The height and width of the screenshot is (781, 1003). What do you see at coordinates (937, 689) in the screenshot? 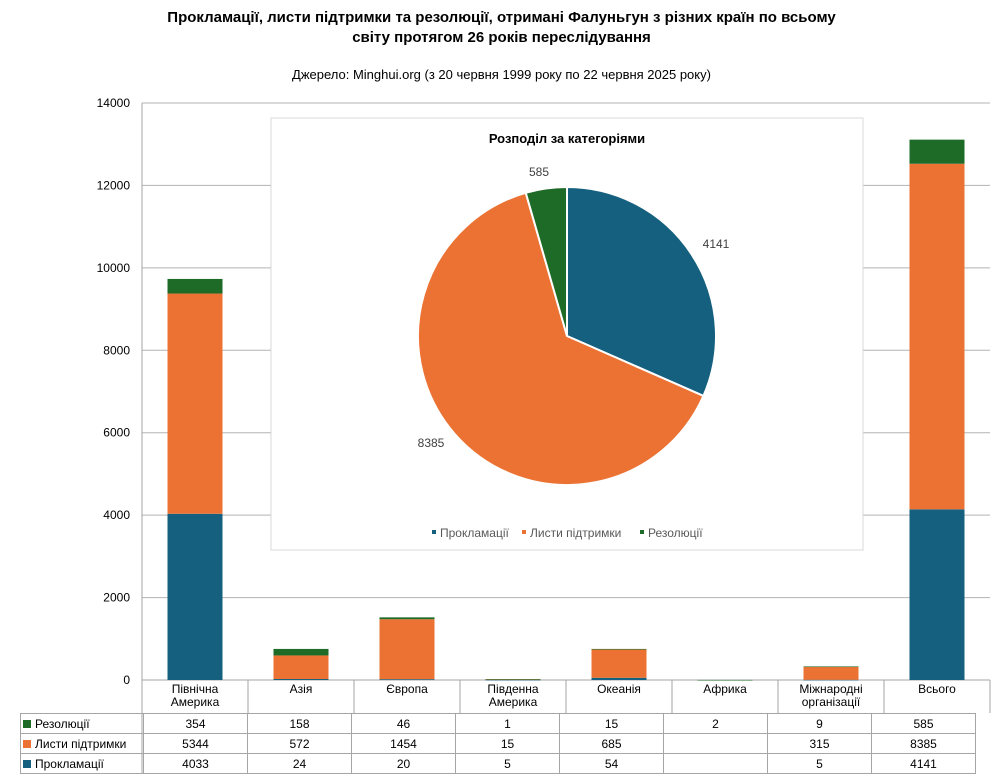
I see `x-tick-label: Всього` at bounding box center [937, 689].